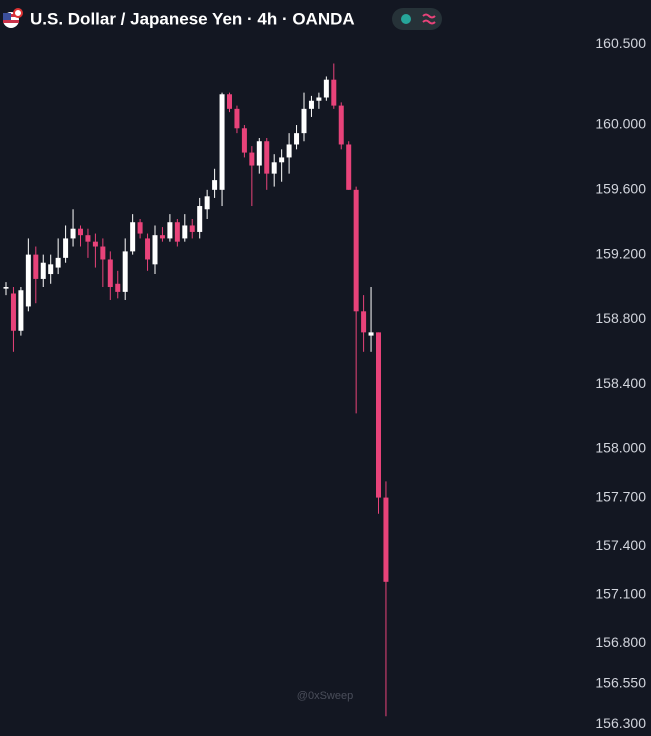  Describe the element at coordinates (620, 318) in the screenshot. I see `y-tick-label: 158.800` at that location.